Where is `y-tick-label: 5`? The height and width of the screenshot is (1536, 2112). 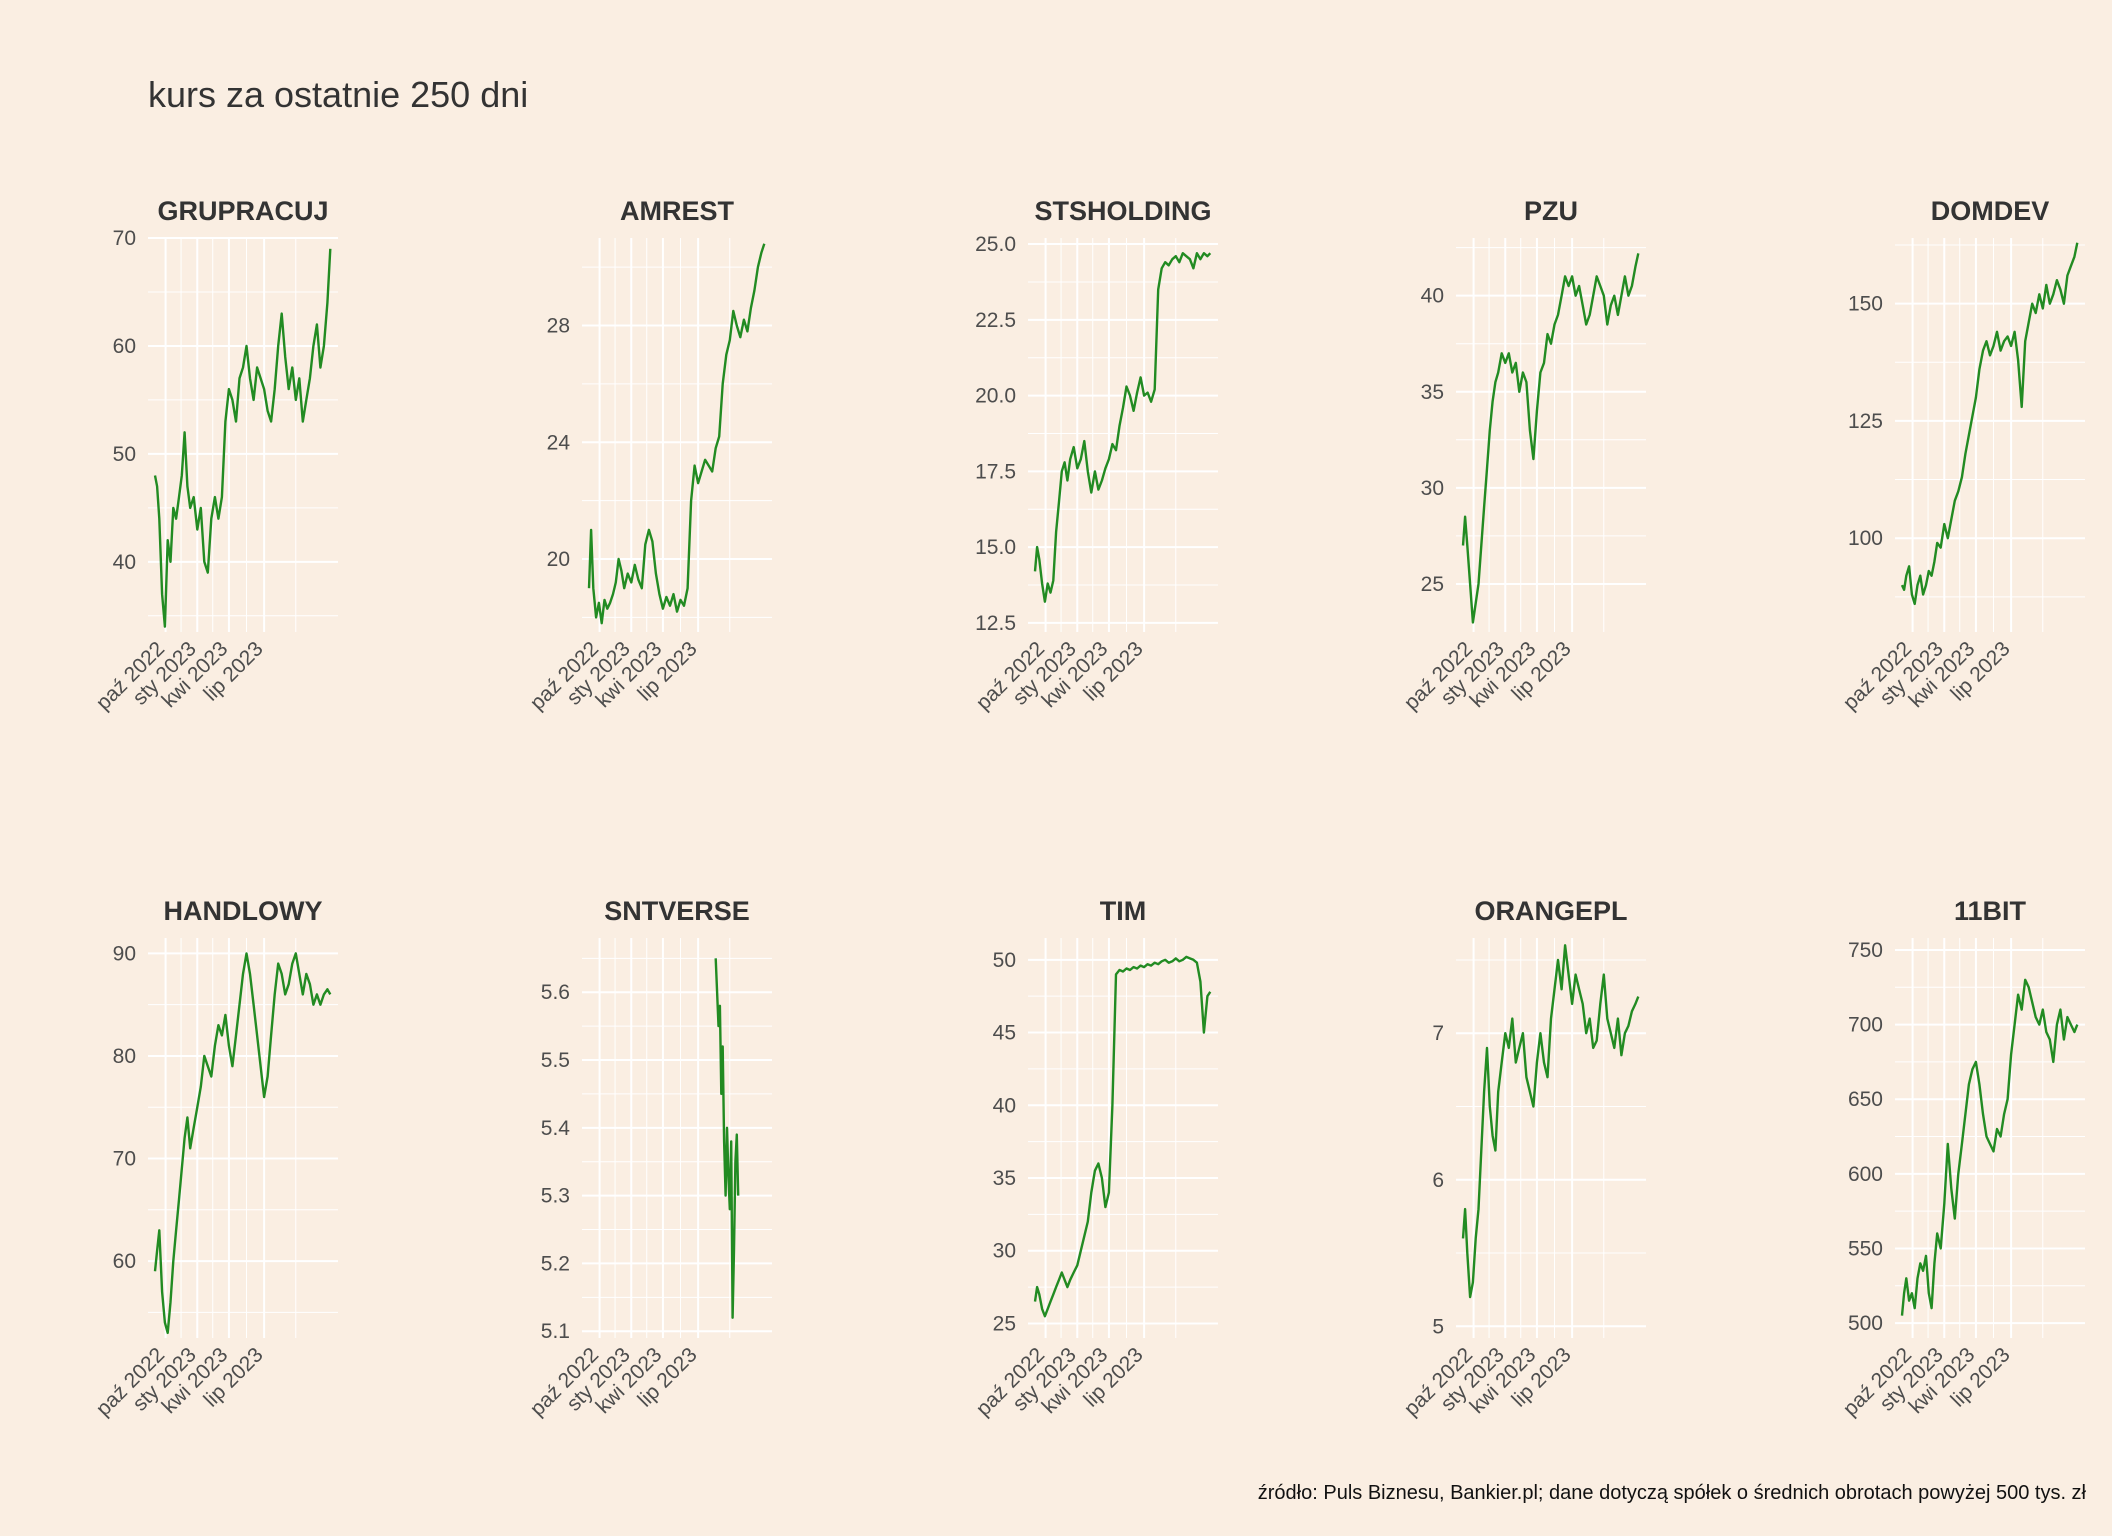
y-tick-label: 5 is located at coordinates (1438, 1326).